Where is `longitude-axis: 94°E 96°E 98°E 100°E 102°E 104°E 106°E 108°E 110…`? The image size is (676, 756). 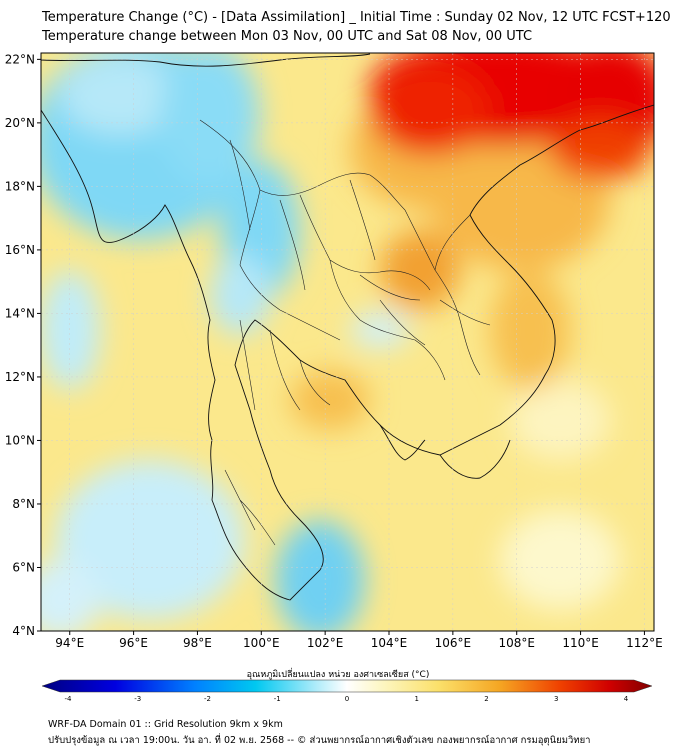 longitude-axis: 94°E 96°E 98°E 100°E 102°E 104°E 106°E 108°E 110… is located at coordinates (359, 640).